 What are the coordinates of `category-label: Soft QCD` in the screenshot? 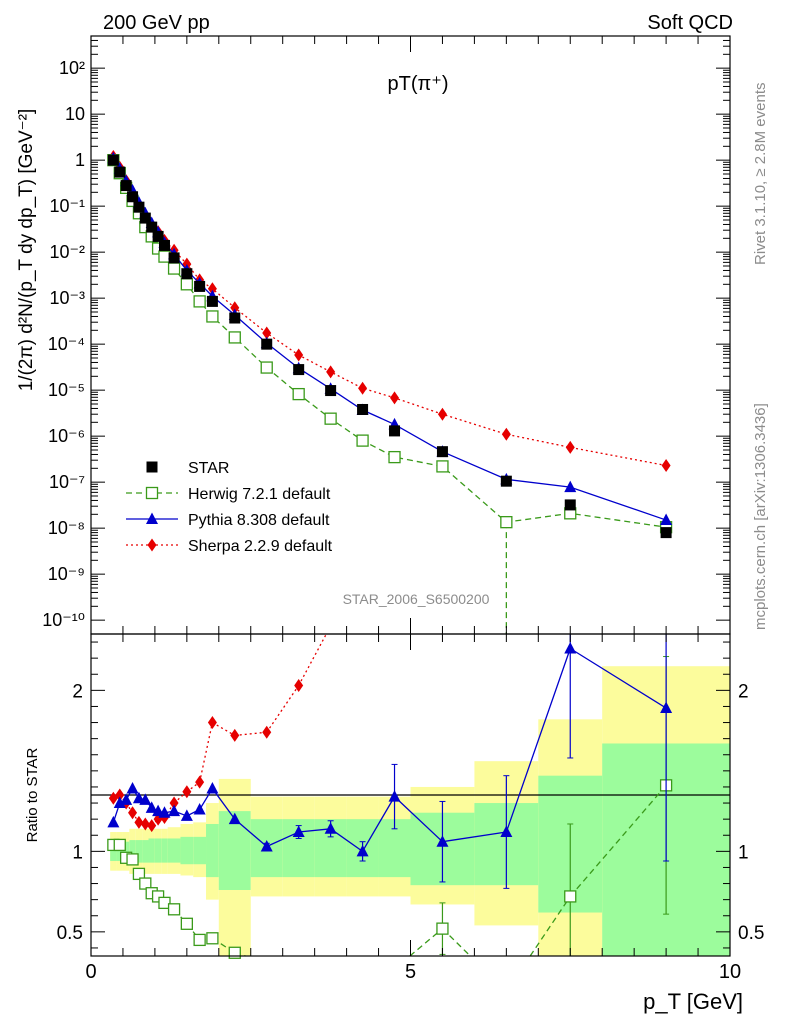 It's located at (690, 23).